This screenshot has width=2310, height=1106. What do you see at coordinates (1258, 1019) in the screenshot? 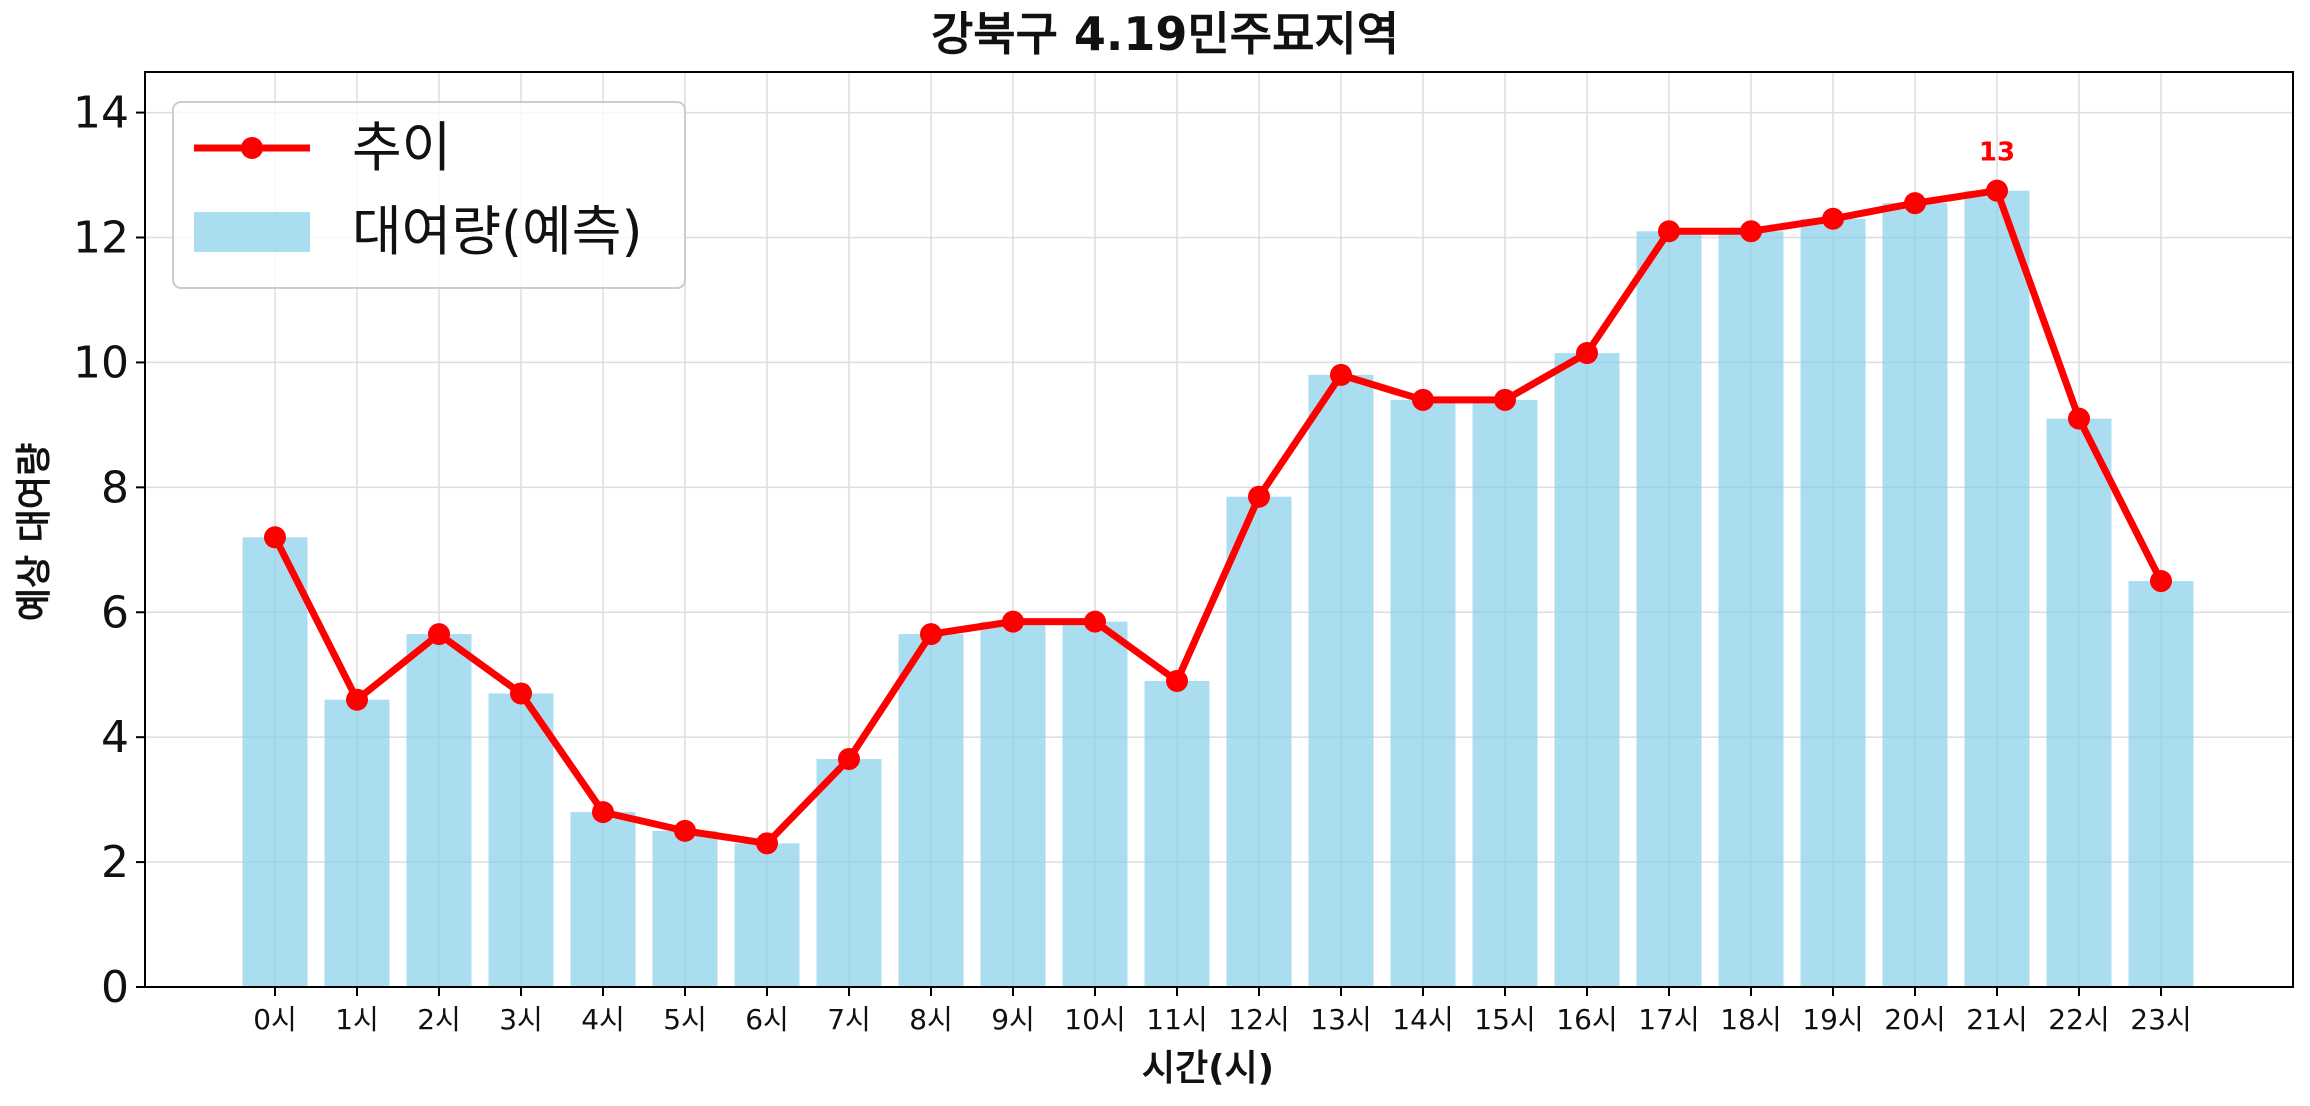
I see `x-tick-label-12: 12시` at bounding box center [1258, 1019].